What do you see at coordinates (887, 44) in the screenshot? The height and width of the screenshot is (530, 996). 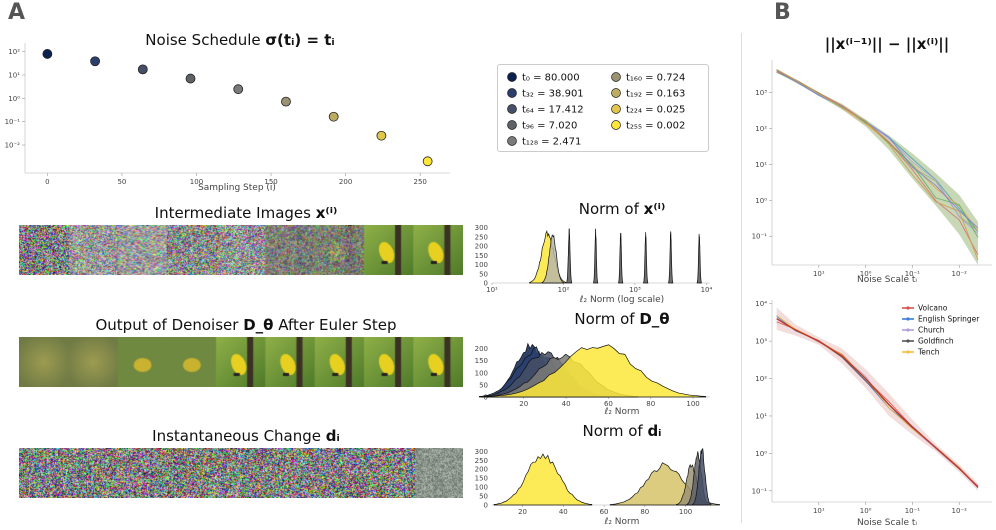 I see `norm-difference-title: ||x⁽ⁱ⁻¹⁾|| − ||x⁽ⁱ⁾||` at bounding box center [887, 44].